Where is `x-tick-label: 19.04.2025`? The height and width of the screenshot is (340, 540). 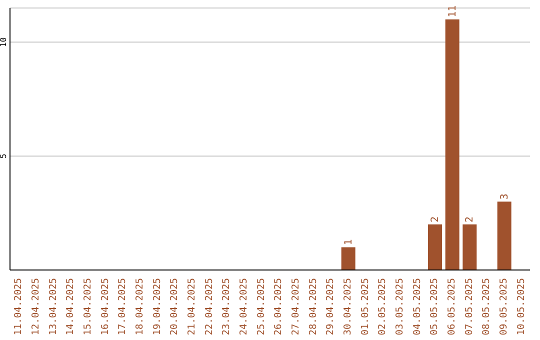 x-tick-label: 19.04.2025 is located at coordinates (157, 307).